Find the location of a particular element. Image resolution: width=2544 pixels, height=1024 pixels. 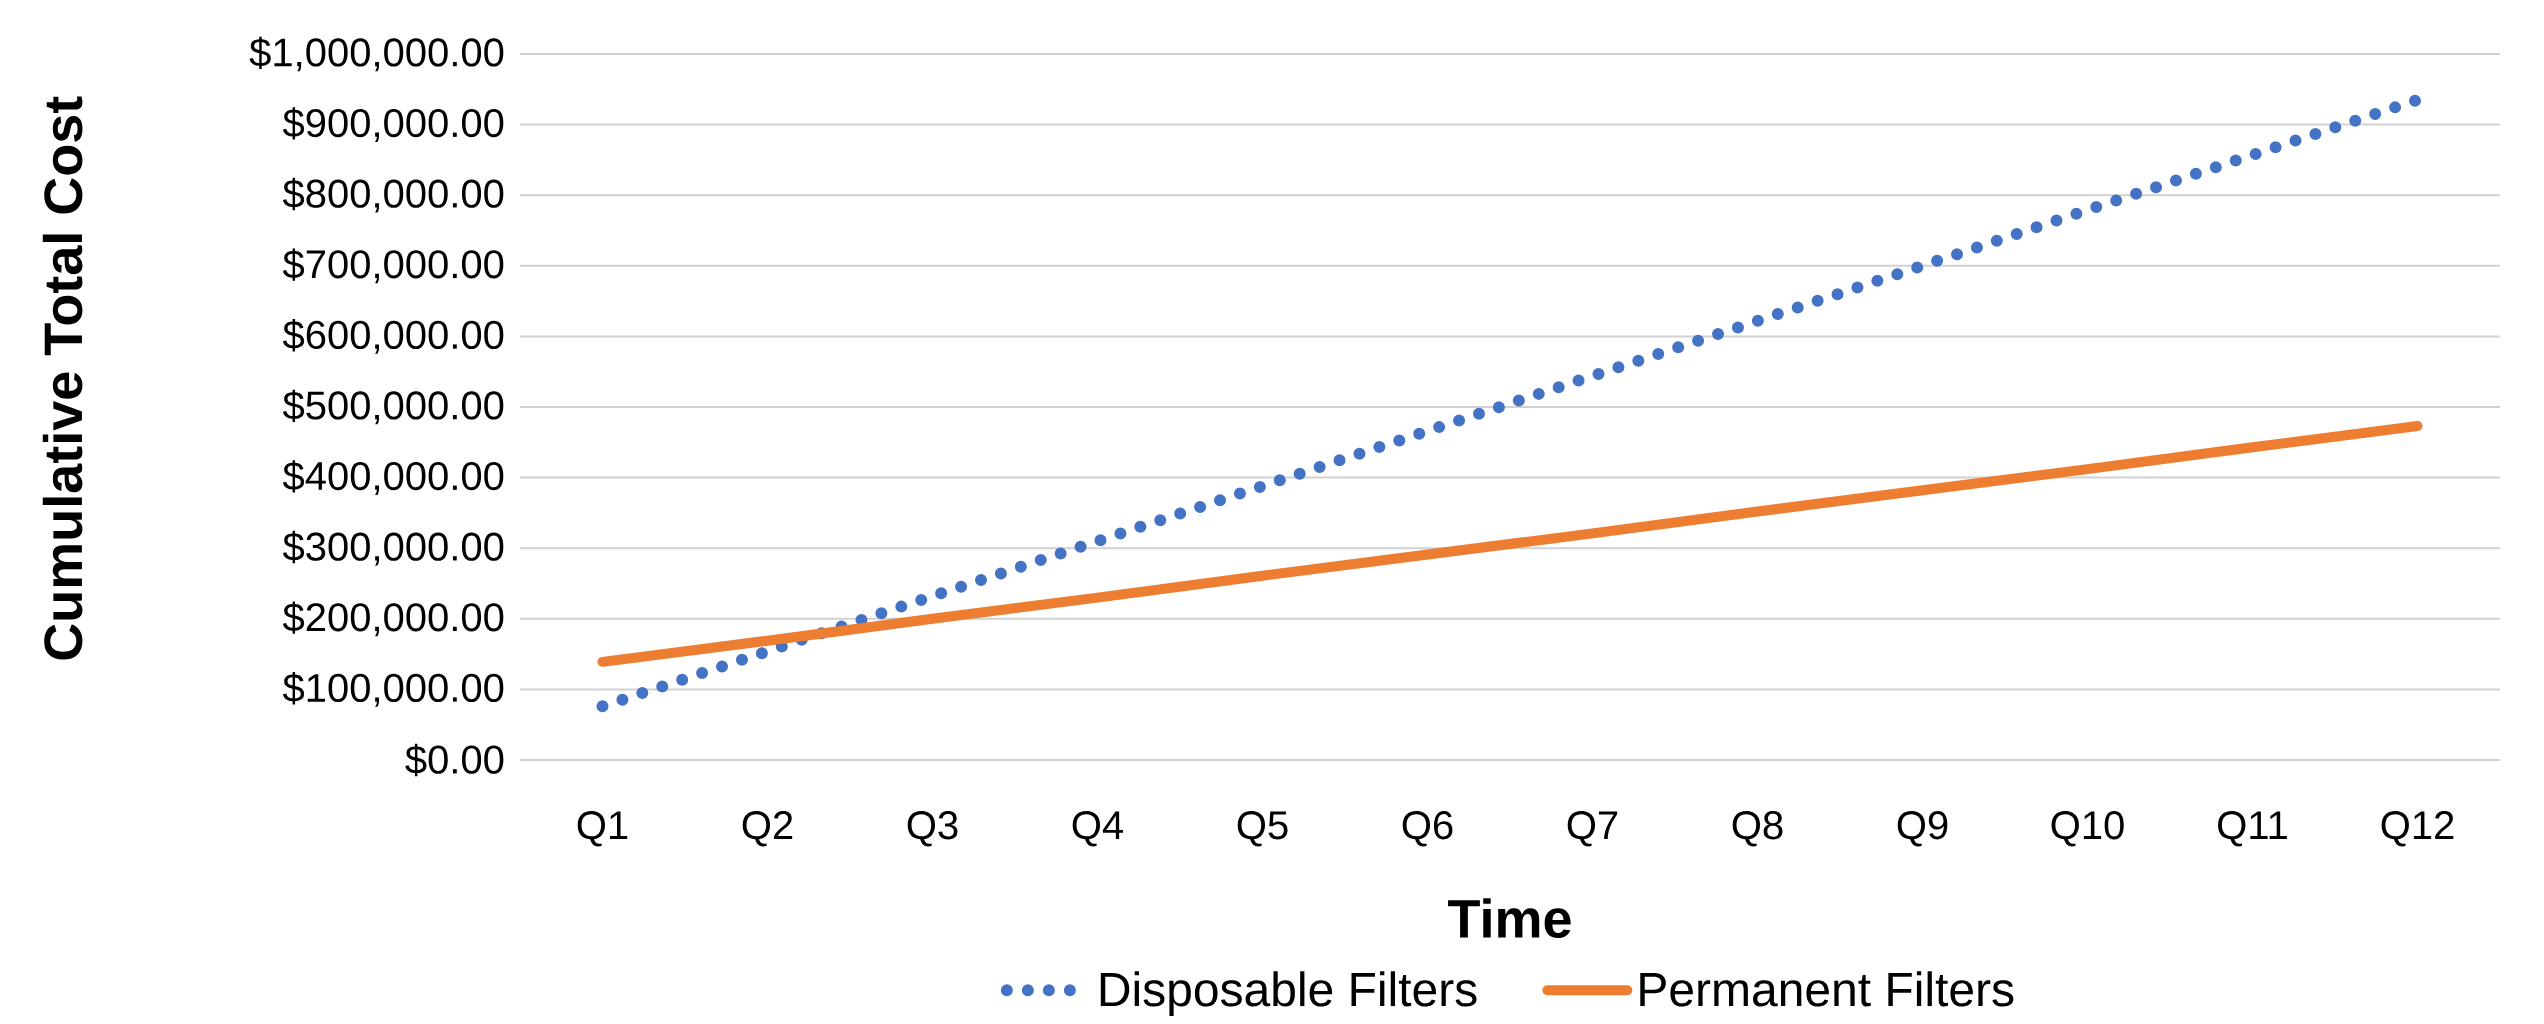

legend-label: Permanent Filters is located at coordinates (1827, 989).